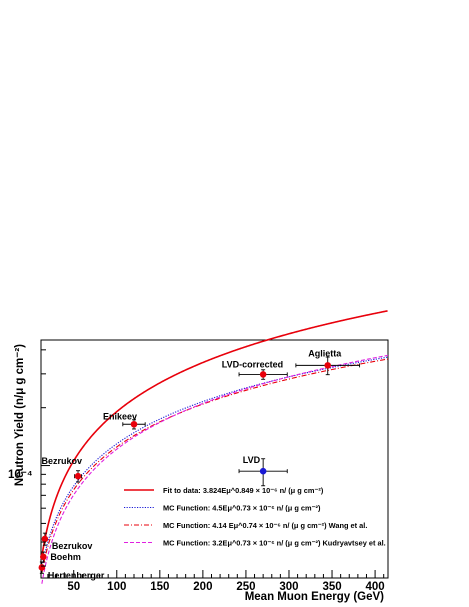  Describe the element at coordinates (20, 475) in the screenshot. I see `y-tick-label: 10⁻⁴` at that location.